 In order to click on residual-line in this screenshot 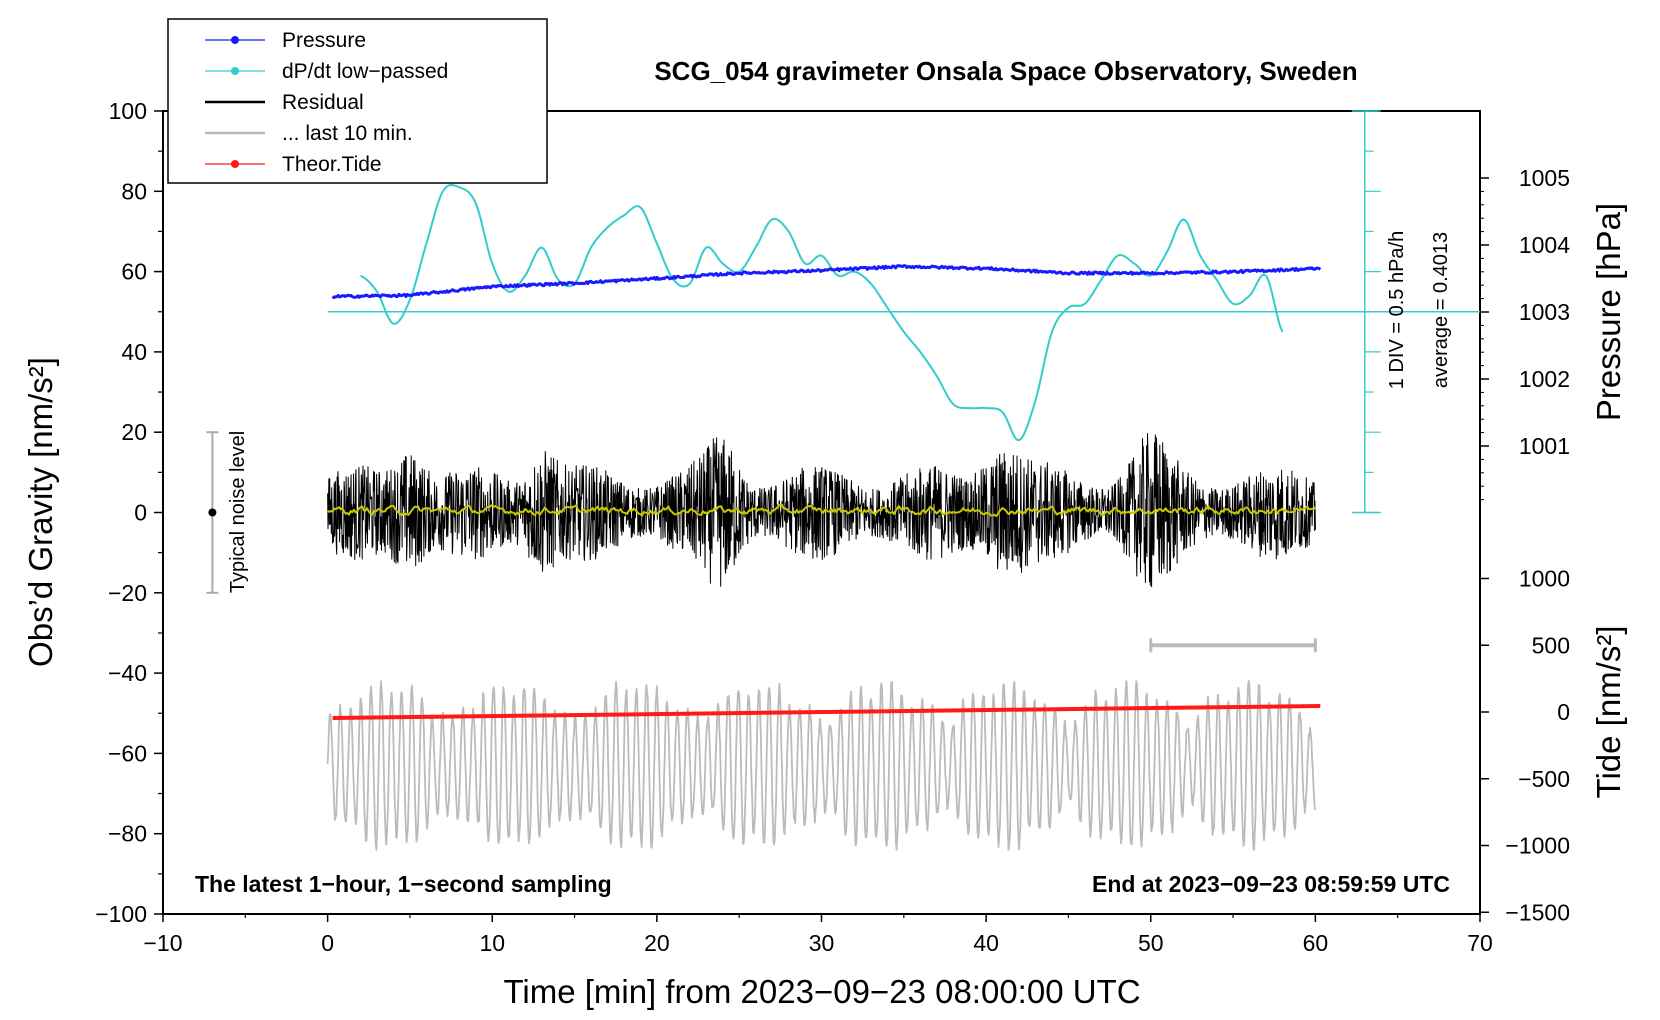, I will do `click(821, 510)`.